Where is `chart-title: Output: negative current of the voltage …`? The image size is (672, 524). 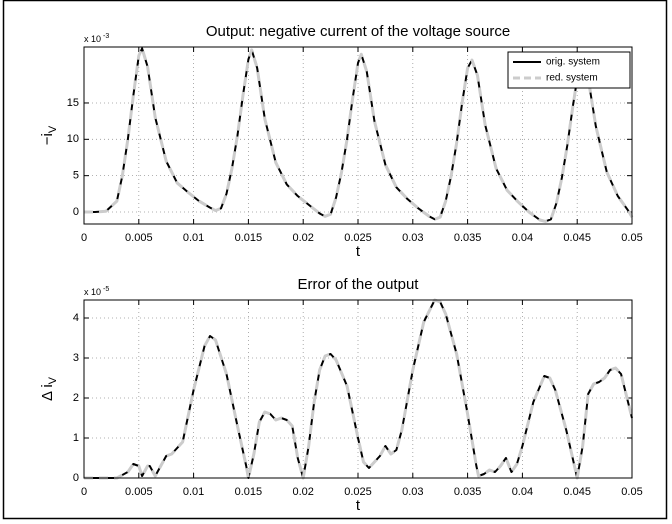 chart-title: Output: negative current of the voltage … is located at coordinates (358, 31).